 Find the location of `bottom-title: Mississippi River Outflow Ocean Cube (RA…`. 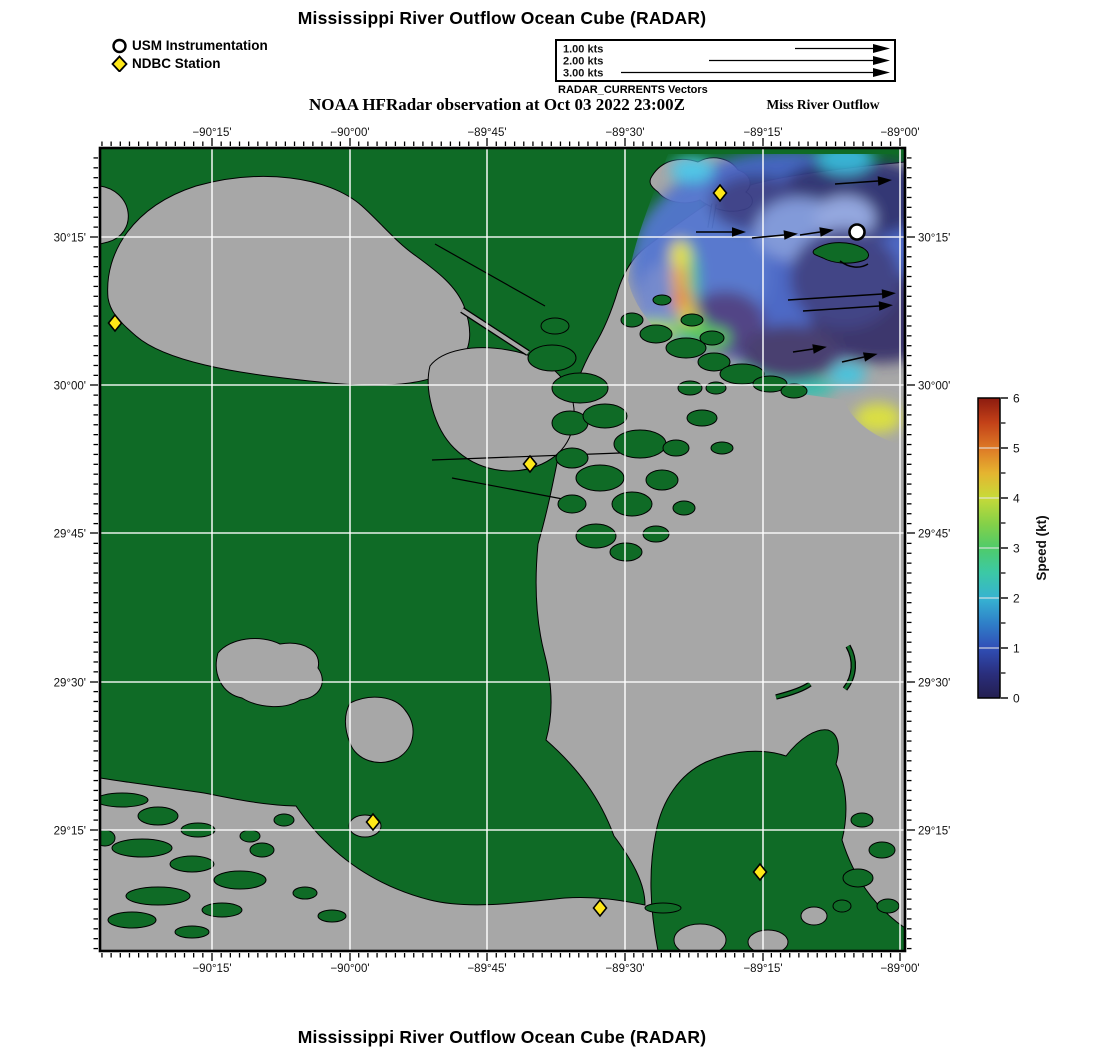

bottom-title: Mississippi River Outflow Ocean Cube (RA… is located at coordinates (502, 1037).